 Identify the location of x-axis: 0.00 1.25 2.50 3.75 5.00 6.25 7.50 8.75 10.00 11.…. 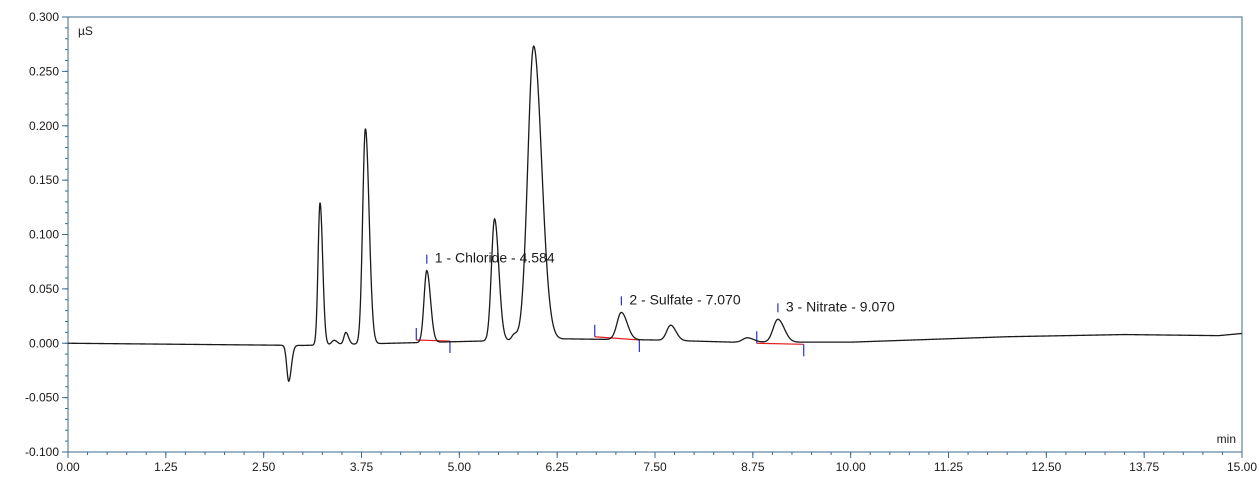
(656, 463).